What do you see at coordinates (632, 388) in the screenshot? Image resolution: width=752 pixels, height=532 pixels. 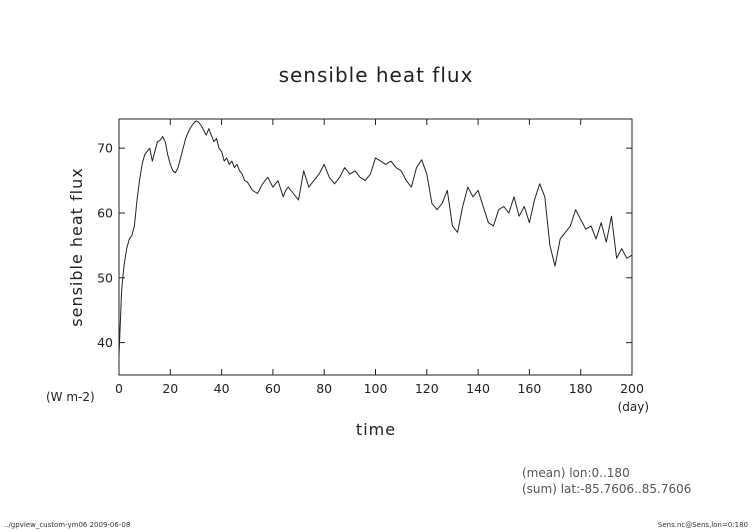 I see `x-tick-label: 200` at bounding box center [632, 388].